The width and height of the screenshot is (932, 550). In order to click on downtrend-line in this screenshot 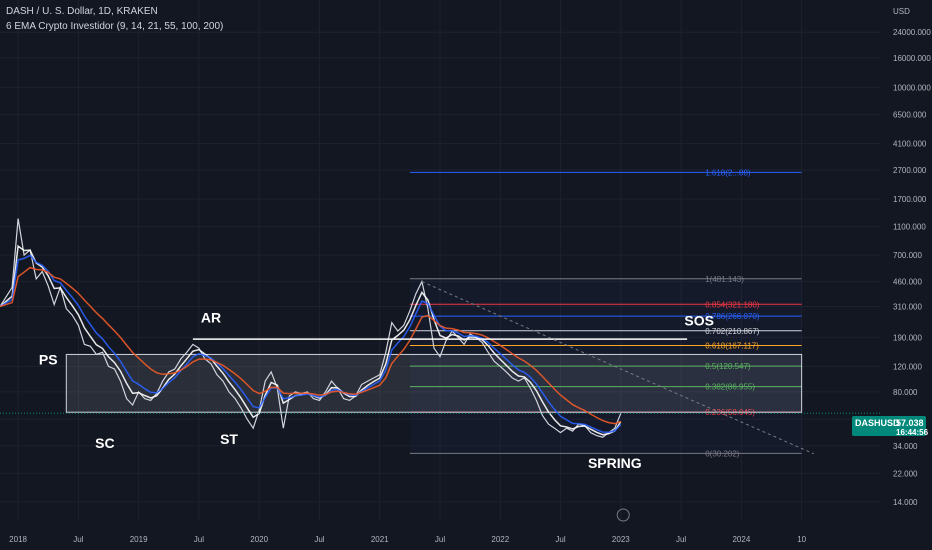, I will do `click(617, 368)`.